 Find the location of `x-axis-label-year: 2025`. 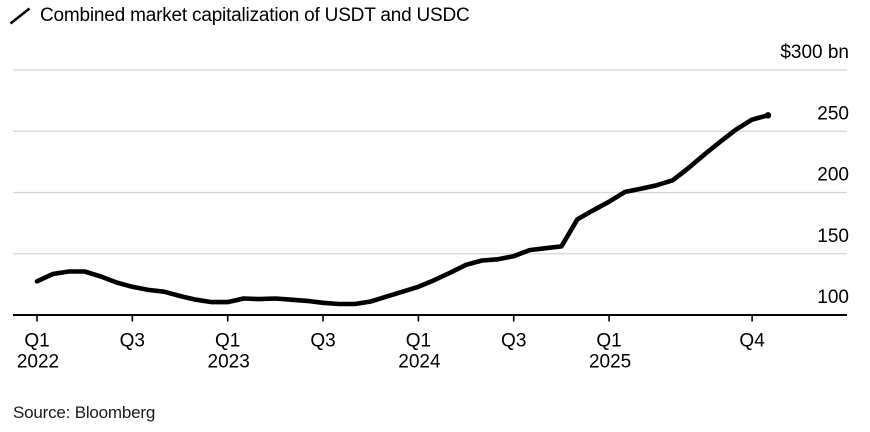

x-axis-label-year: 2025 is located at coordinates (610, 362).